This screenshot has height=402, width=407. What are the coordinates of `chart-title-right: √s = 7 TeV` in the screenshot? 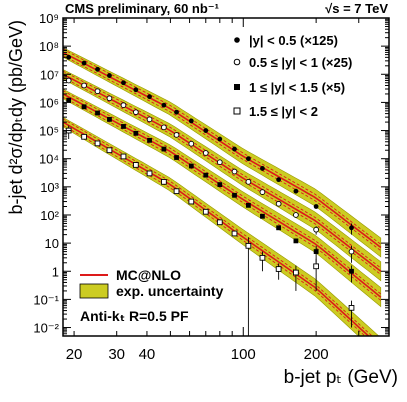 It's located at (356, 8).